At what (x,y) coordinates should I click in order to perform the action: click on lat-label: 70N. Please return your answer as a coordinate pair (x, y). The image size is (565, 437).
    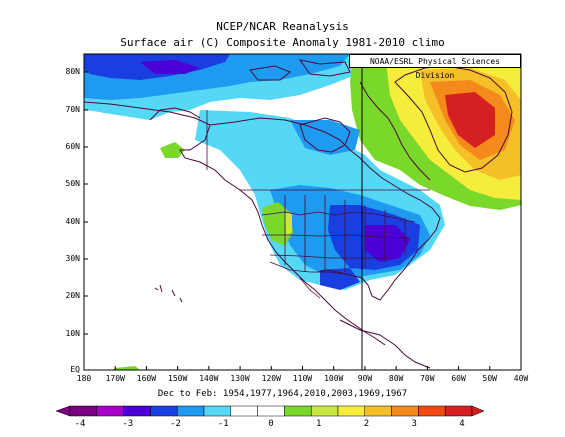
    Looking at the image, I should click on (72, 109).